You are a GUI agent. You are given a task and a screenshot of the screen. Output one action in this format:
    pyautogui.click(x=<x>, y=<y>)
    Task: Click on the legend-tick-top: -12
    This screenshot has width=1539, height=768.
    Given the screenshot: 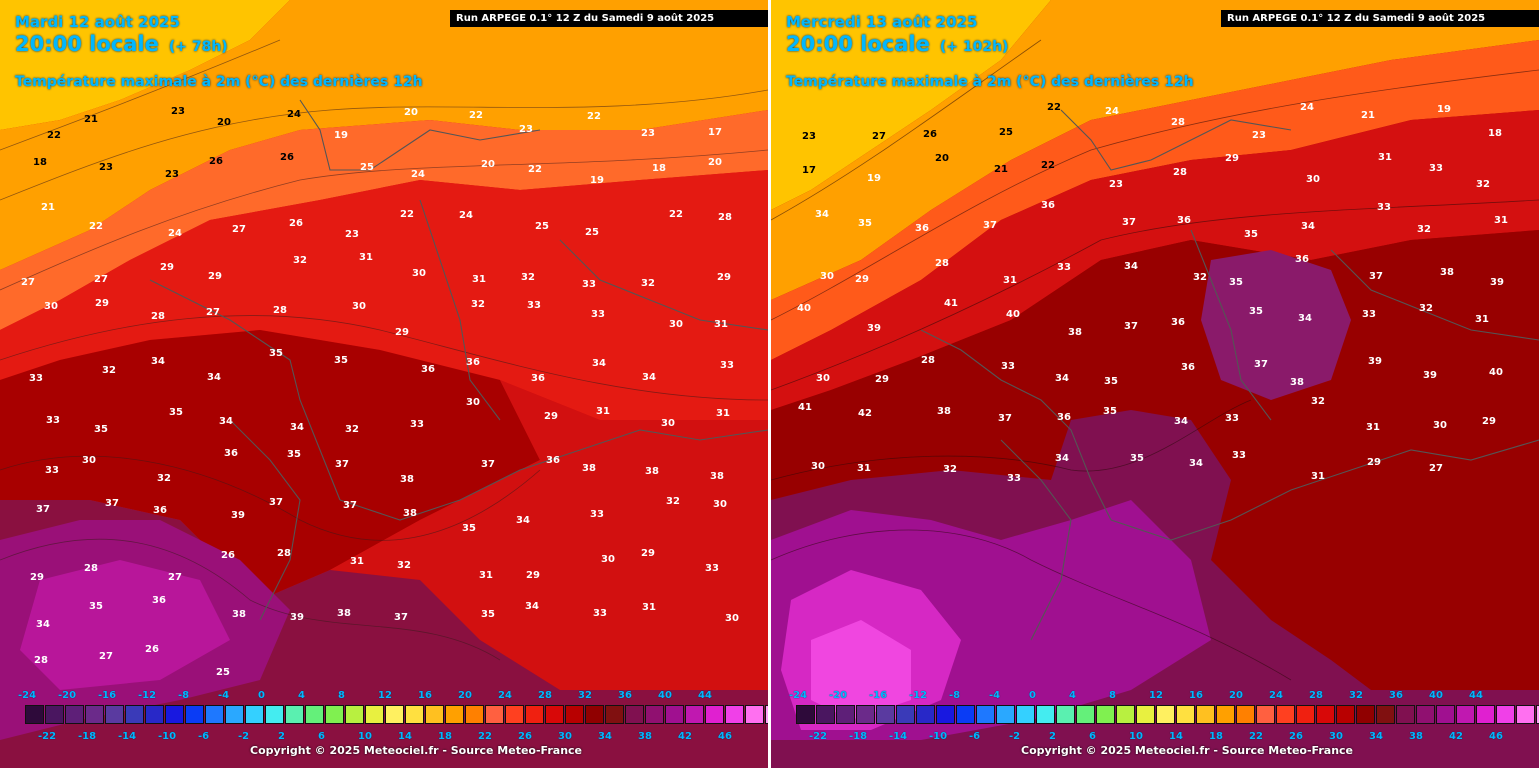 What is the action you would take?
    pyautogui.click(x=918, y=695)
    